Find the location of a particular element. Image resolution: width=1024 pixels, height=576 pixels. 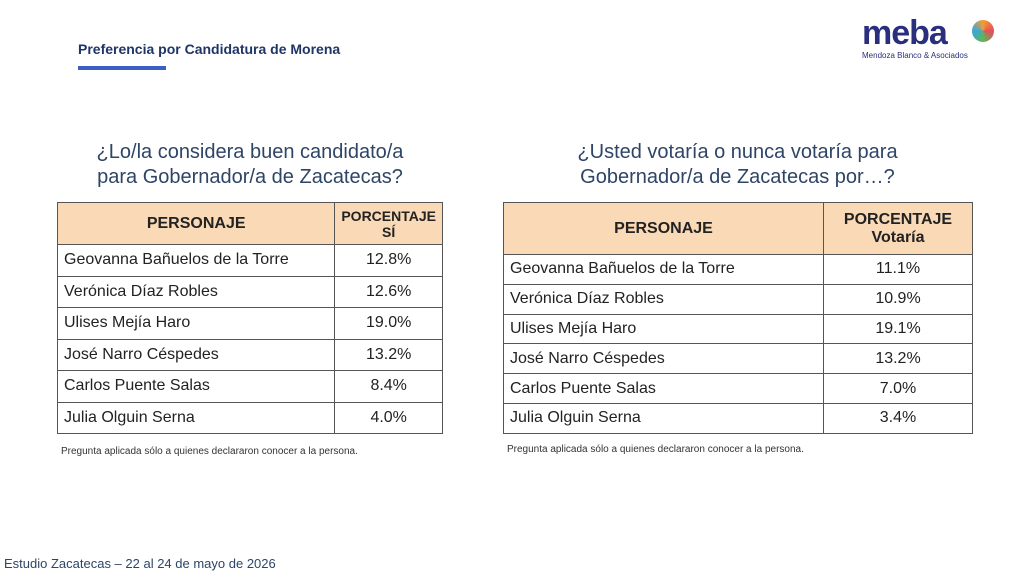

percentage: 11.1% is located at coordinates (898, 269).